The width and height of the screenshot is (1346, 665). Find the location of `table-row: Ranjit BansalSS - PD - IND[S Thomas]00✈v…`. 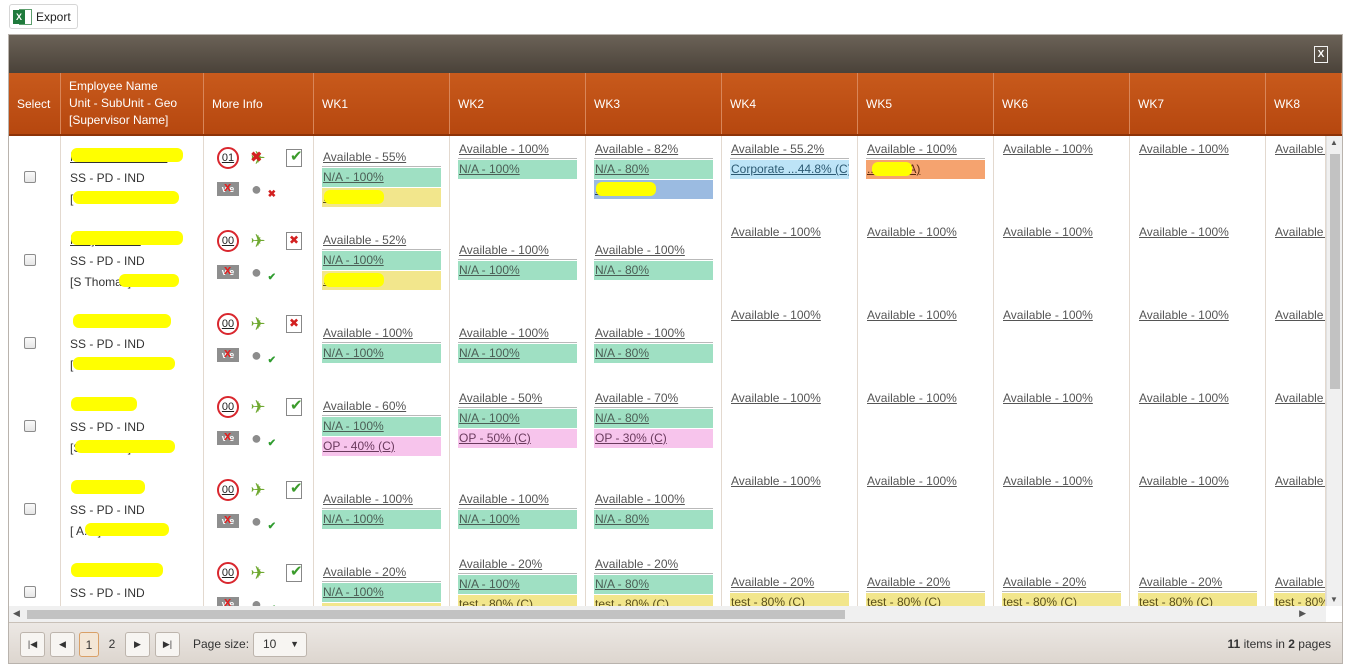

table-row: Ranjit BansalSS - PD - IND[S Thomas]00✈v… is located at coordinates (667, 260).